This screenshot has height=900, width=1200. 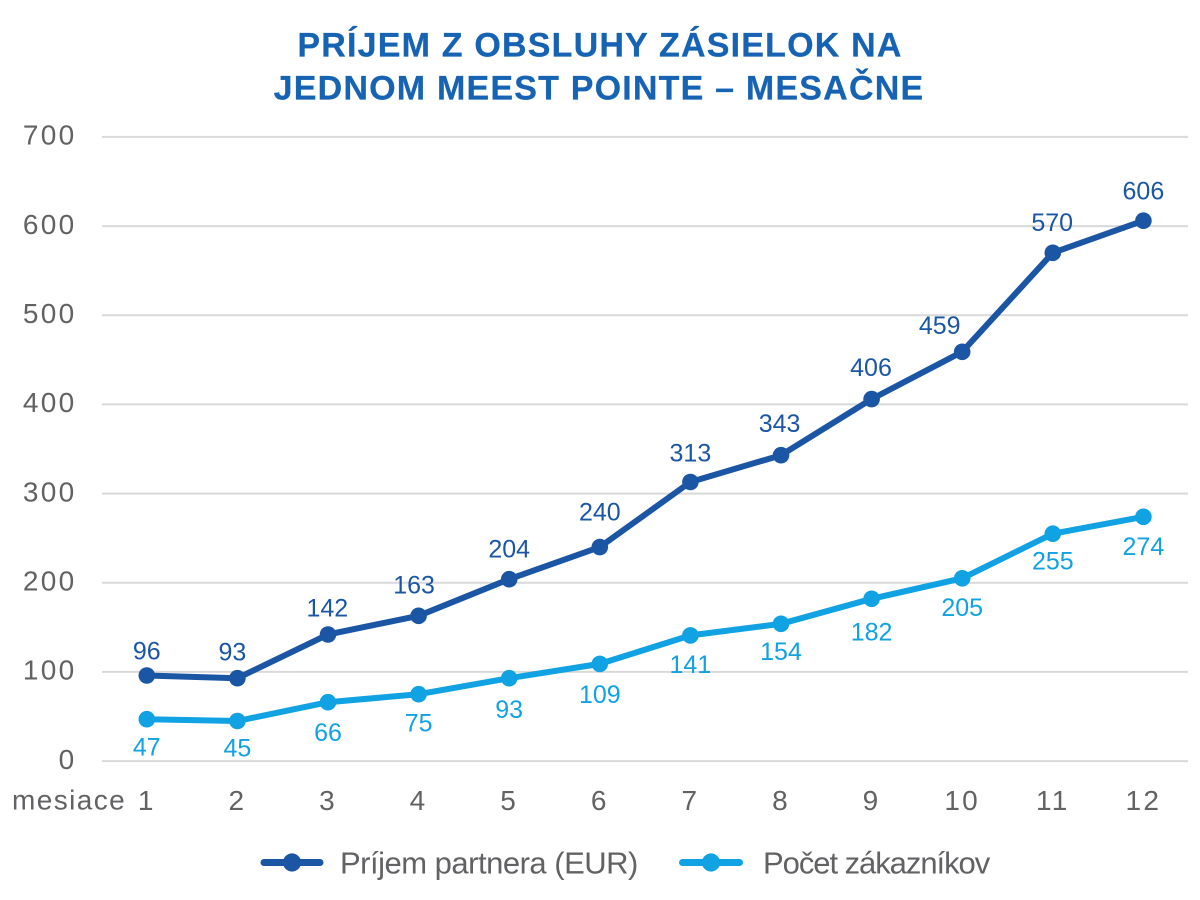 What do you see at coordinates (147, 652) in the screenshot?
I see `svg-text: 96` at bounding box center [147, 652].